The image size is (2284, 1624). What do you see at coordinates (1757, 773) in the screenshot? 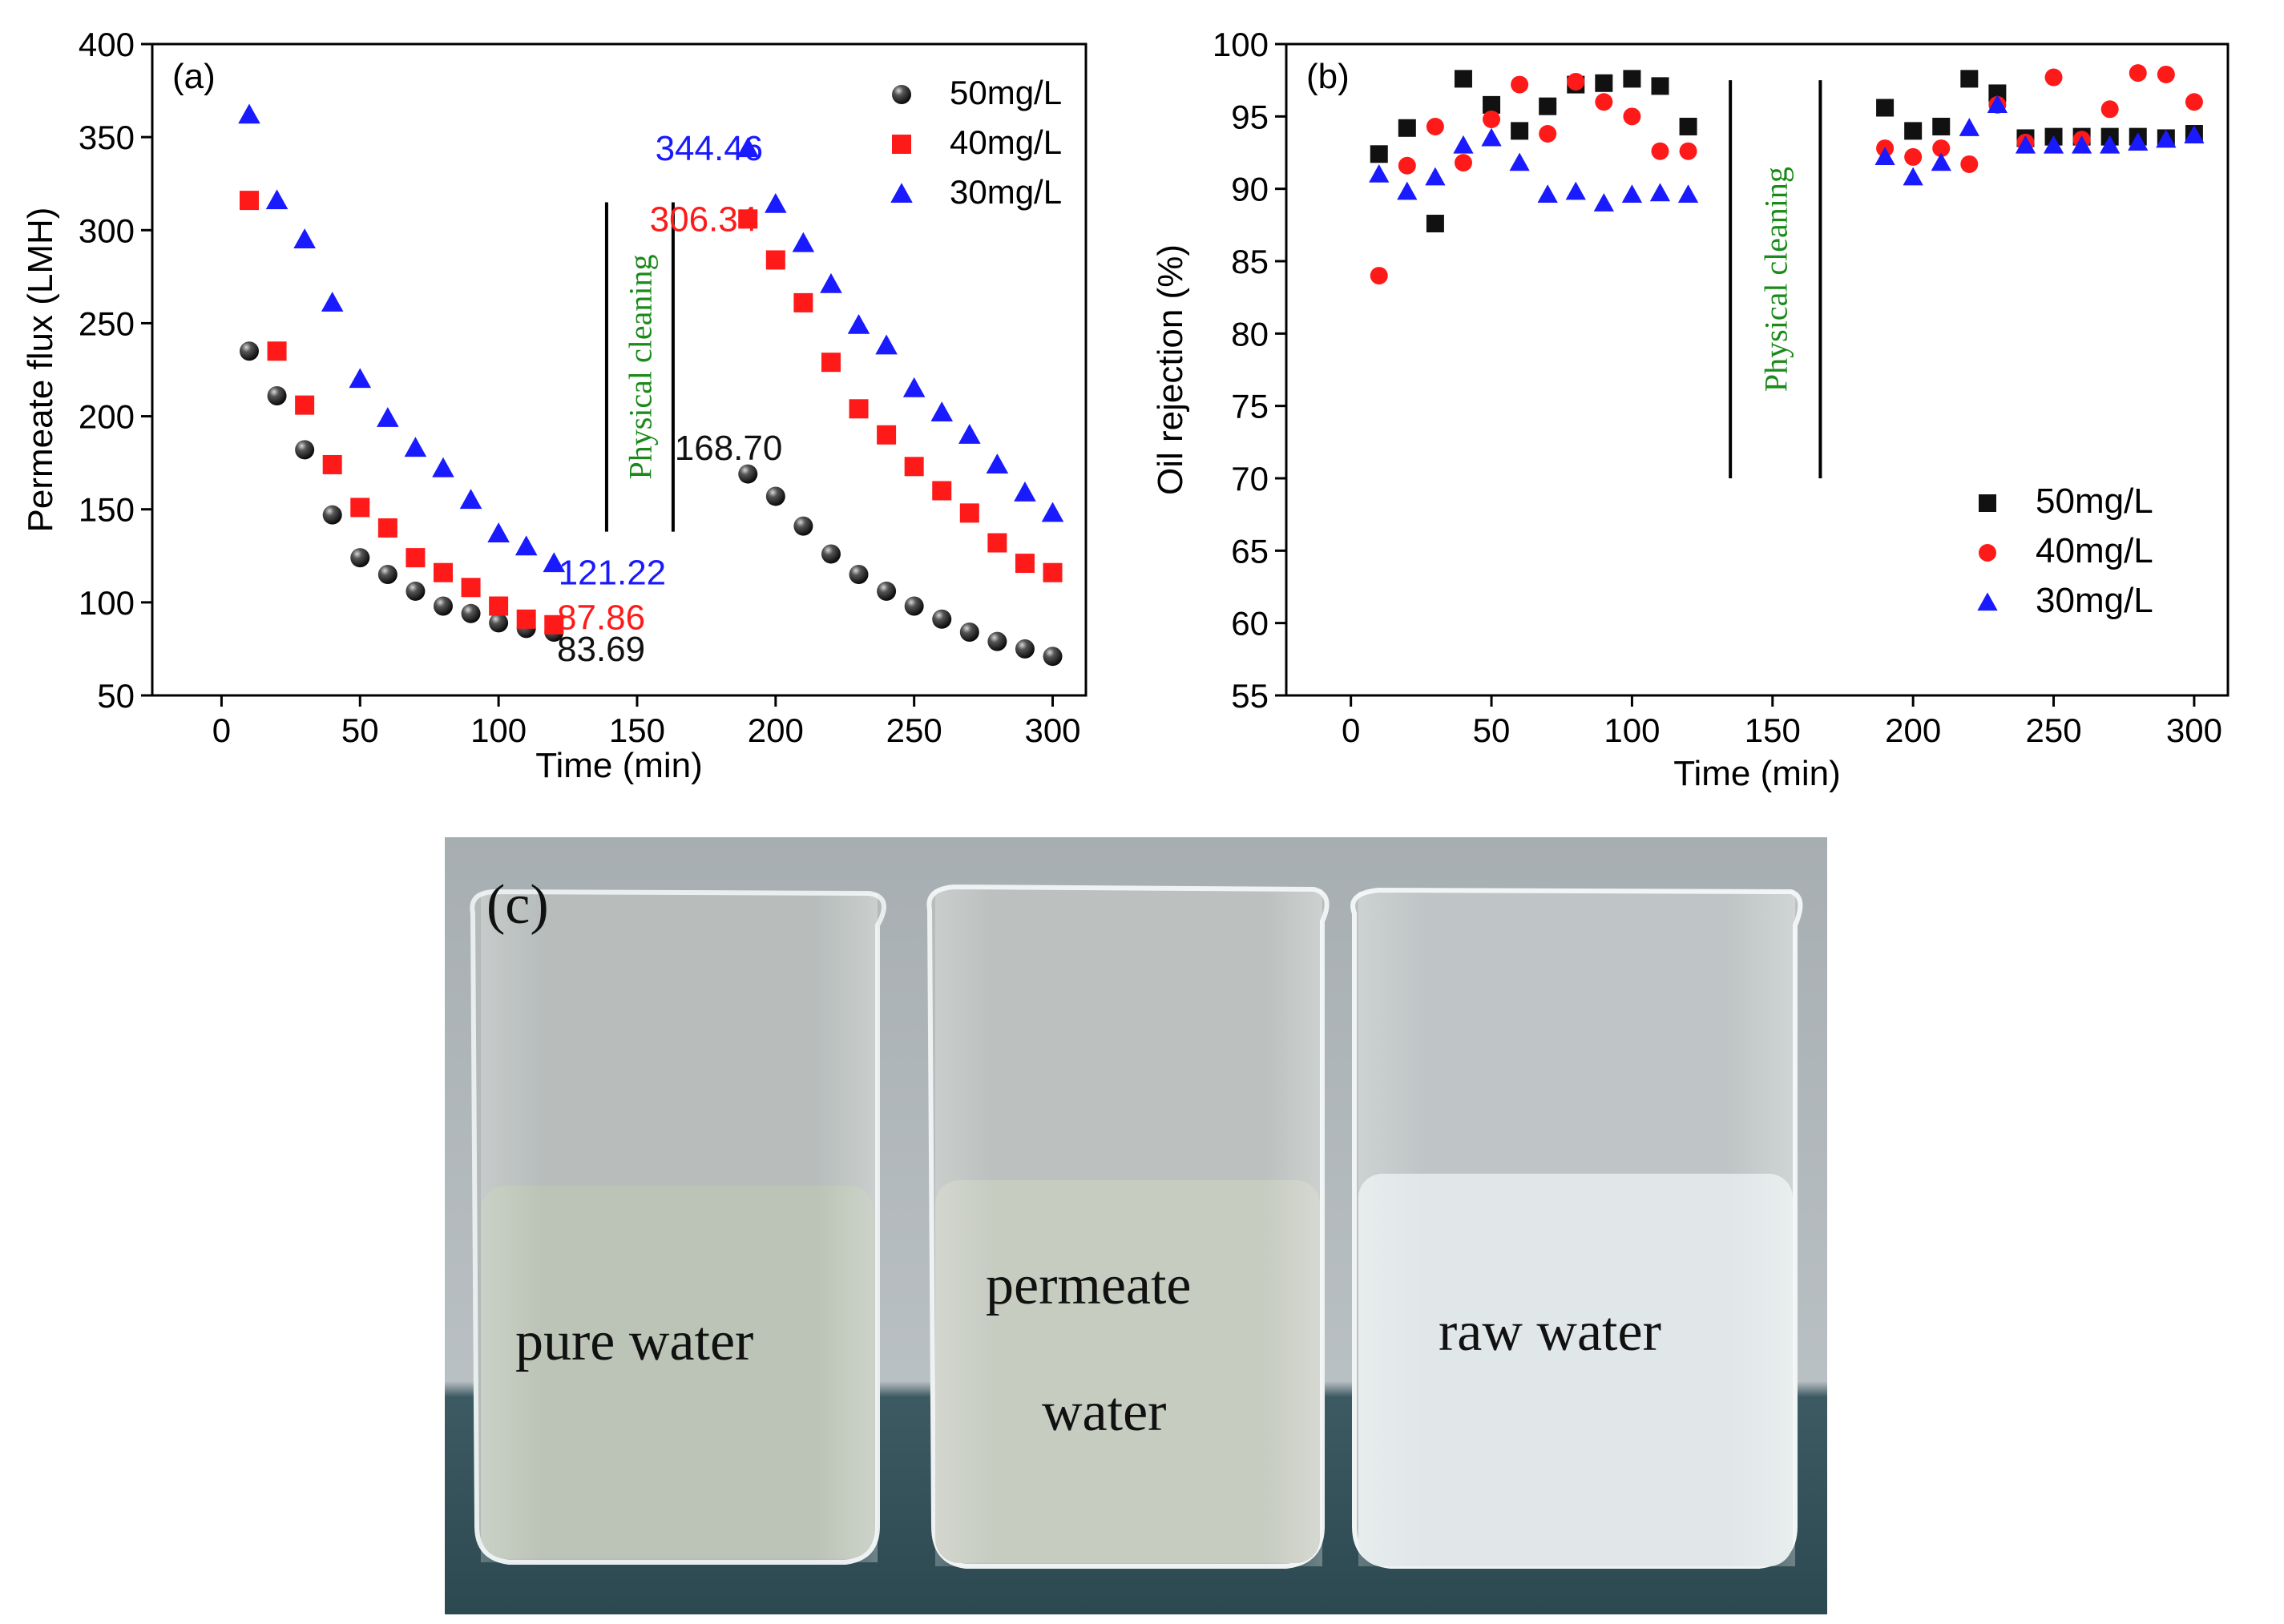
I see `x-axis-label: Time (min)` at bounding box center [1757, 773].